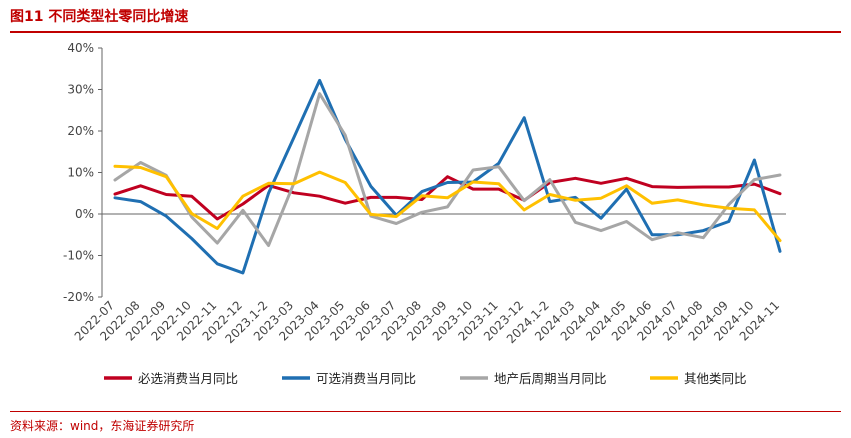 Image resolution: width=851 pixels, height=438 pixels. What do you see at coordinates (80, 90) in the screenshot?
I see `y-tick-label: 30%` at bounding box center [80, 90].